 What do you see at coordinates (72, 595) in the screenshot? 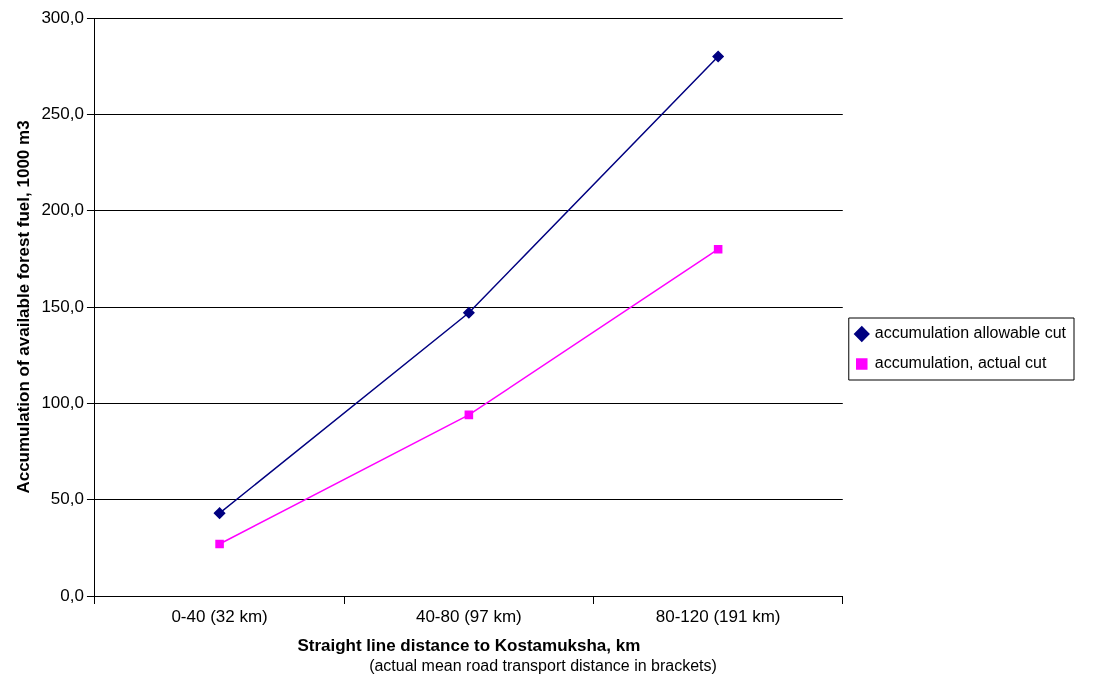
I see `y-tick-label: 0,0` at bounding box center [72, 595].